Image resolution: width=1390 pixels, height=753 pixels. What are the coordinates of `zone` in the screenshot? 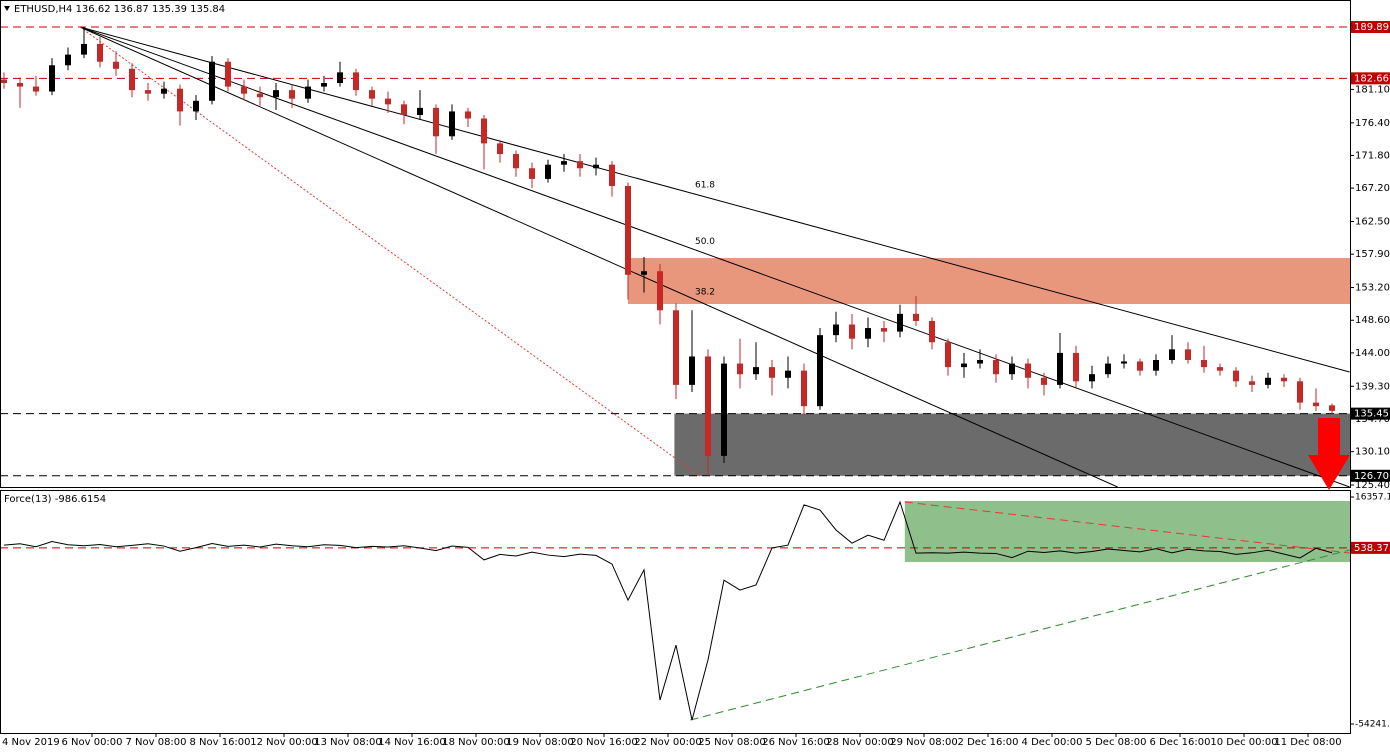 It's located at (1012, 444).